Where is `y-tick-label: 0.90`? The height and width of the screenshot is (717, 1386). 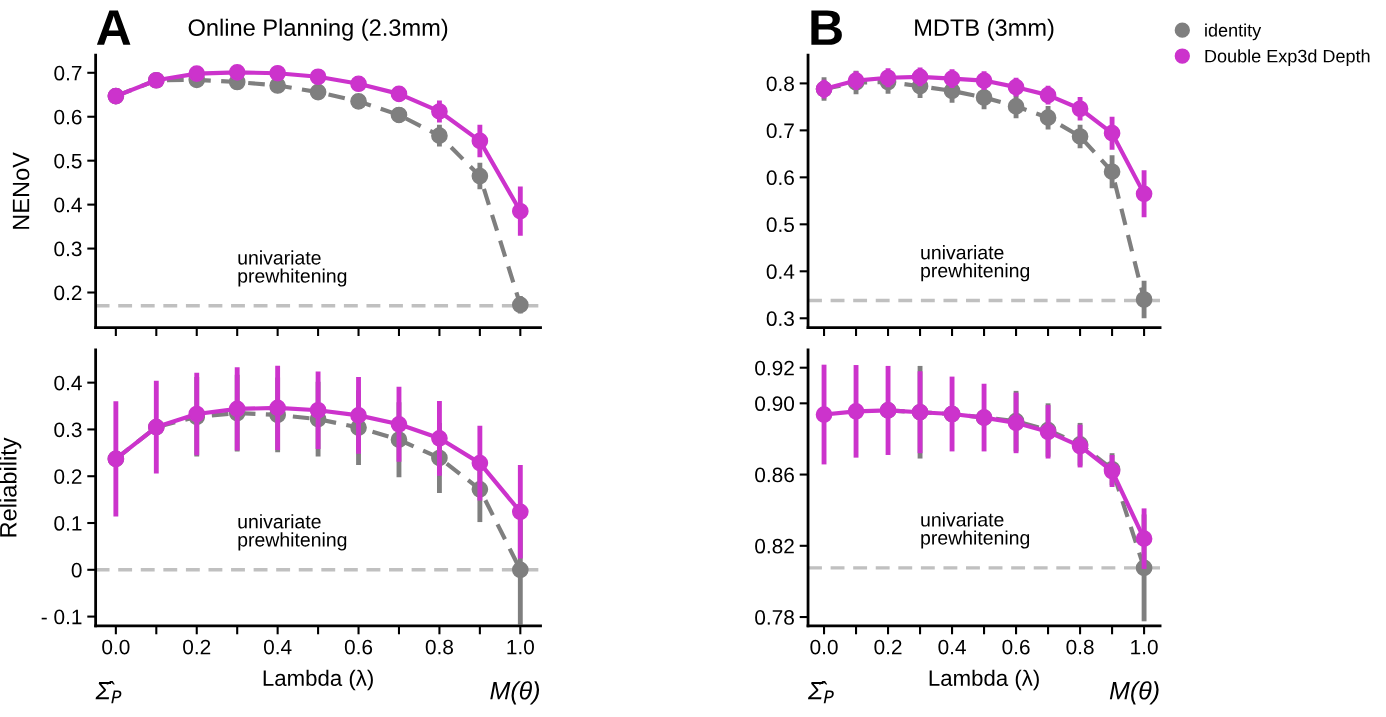 y-tick-label: 0.90 is located at coordinates (775, 404).